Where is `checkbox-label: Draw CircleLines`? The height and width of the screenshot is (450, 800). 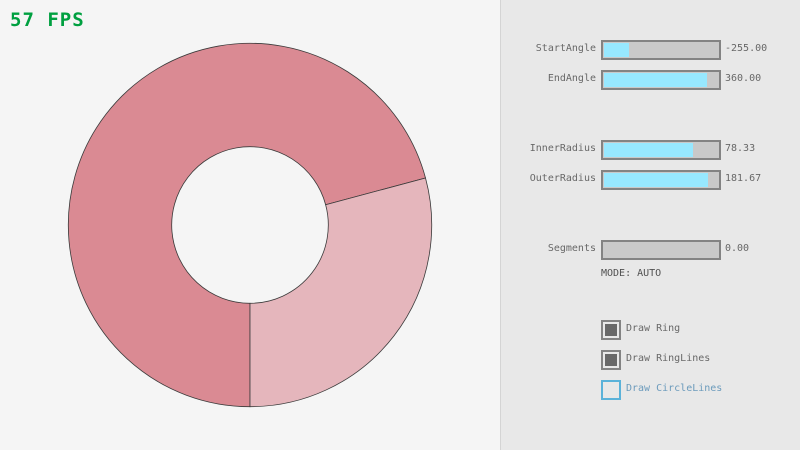 checkbox-label: Draw CircleLines is located at coordinates (674, 388).